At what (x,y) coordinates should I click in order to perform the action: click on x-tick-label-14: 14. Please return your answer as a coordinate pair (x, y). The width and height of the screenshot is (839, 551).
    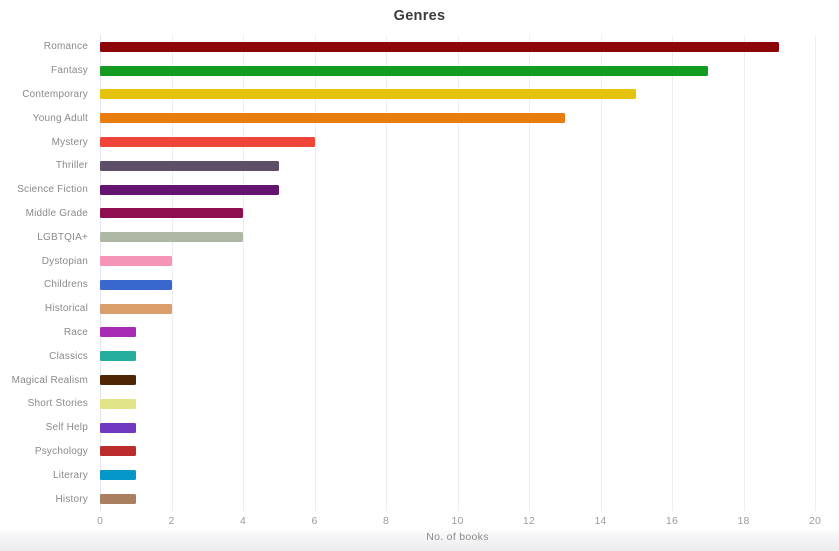
    Looking at the image, I should click on (600, 521).